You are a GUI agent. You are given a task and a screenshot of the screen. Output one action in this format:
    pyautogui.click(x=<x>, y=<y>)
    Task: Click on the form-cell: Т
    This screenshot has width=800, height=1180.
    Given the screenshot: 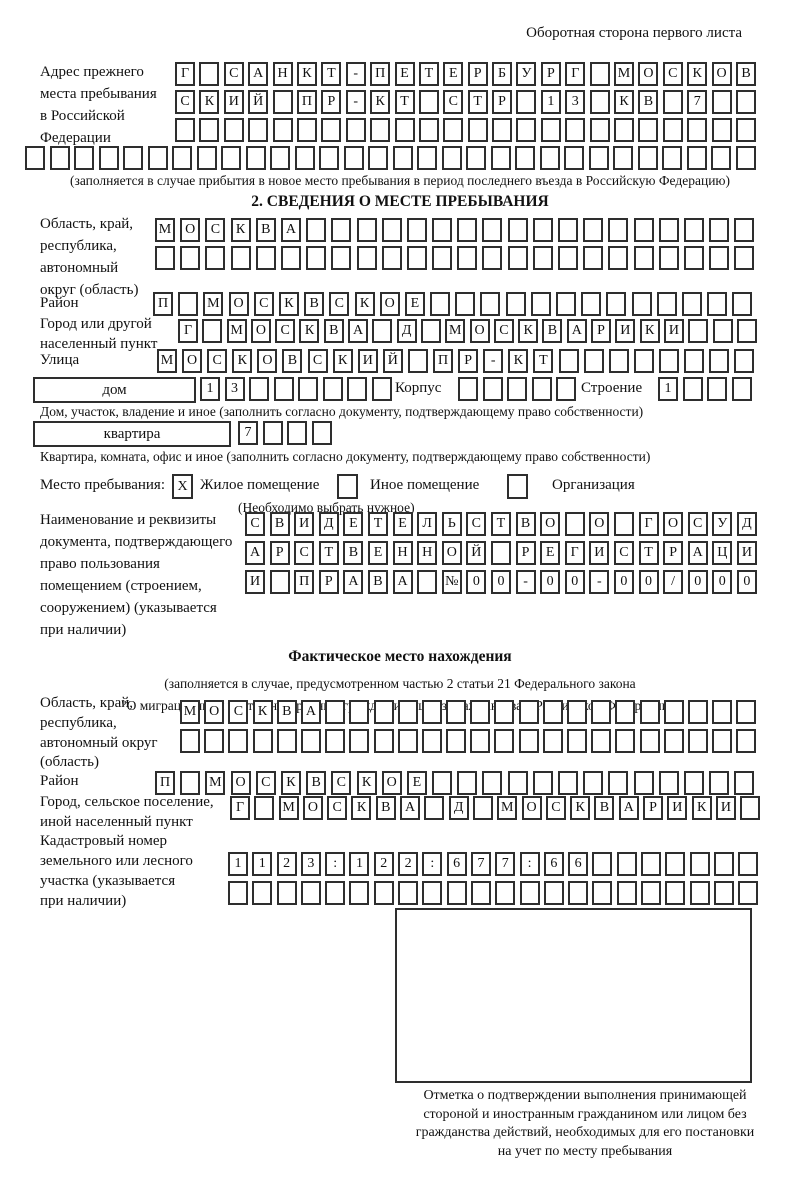 What is the action you would take?
    pyautogui.click(x=500, y=524)
    